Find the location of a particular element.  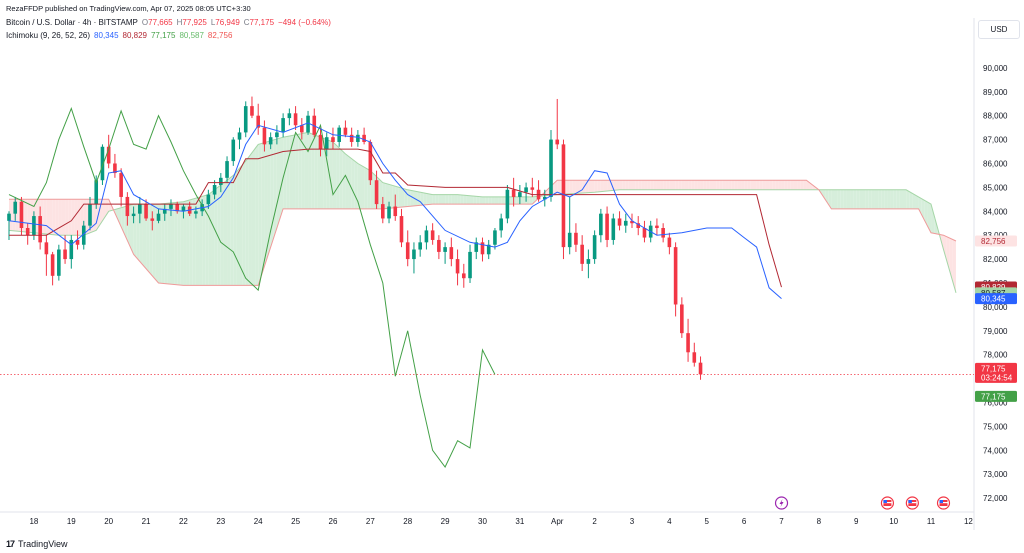

x-tick-label: 29 is located at coordinates (445, 521).